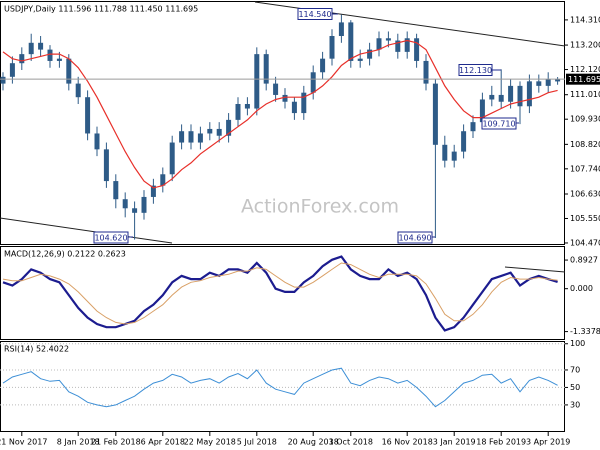 This screenshot has height=450, width=600. What do you see at coordinates (78, 442) in the screenshot?
I see `x-tick-label: 8 Jan 2018` at bounding box center [78, 442].